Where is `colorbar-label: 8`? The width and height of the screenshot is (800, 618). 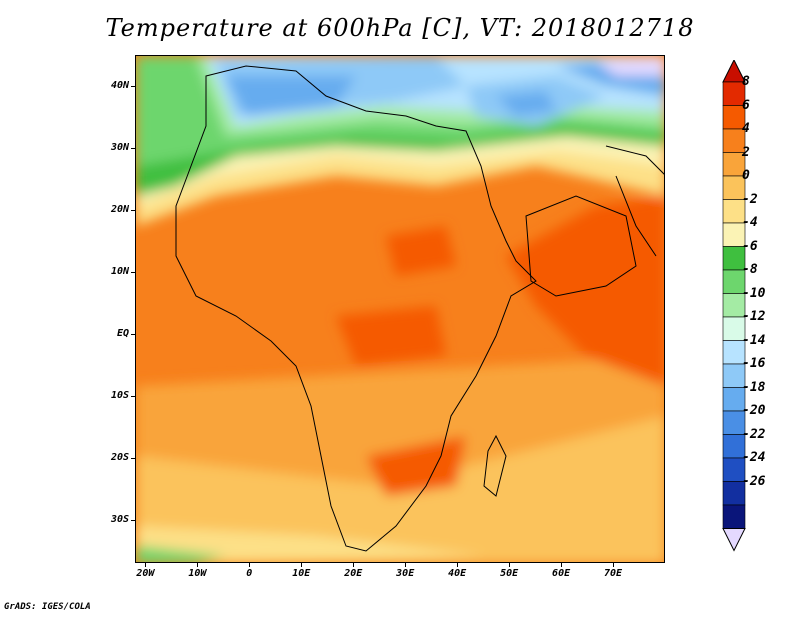 colorbar-label: 8 is located at coordinates (746, 81).